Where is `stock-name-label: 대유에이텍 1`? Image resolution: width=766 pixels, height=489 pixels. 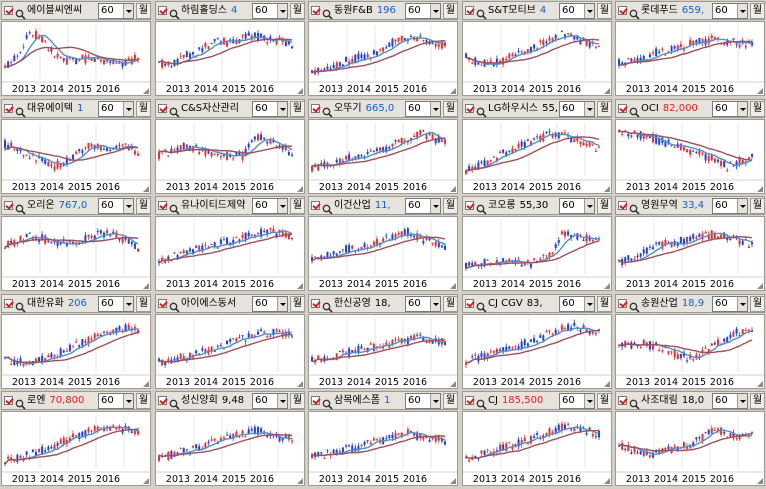
stock-name-label: 대유에이텍 1 is located at coordinates (62, 109).